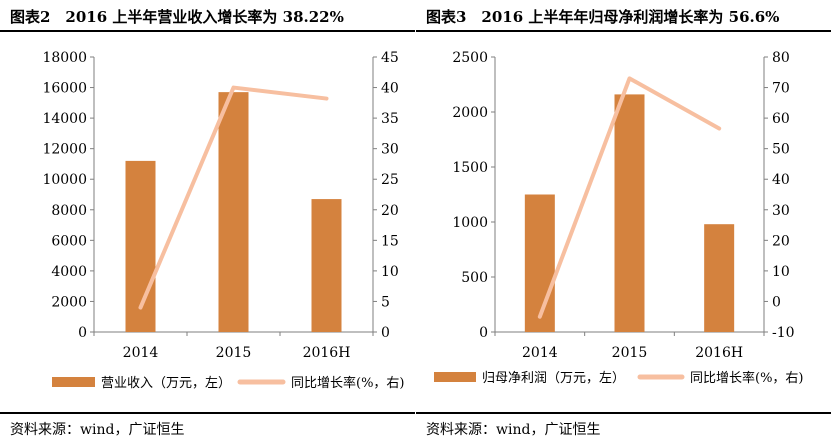 The width and height of the screenshot is (831, 445). Describe the element at coordinates (390, 119) in the screenshot. I see `y-right-tick-label: 35` at that location.